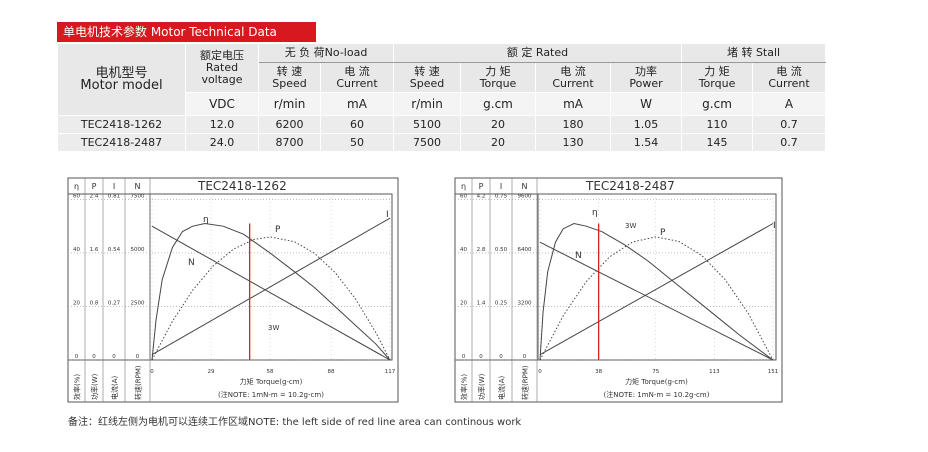 This screenshot has width=928, height=452. What do you see at coordinates (390, 372) in the screenshot?
I see `x-tick-label: 117` at bounding box center [390, 372].